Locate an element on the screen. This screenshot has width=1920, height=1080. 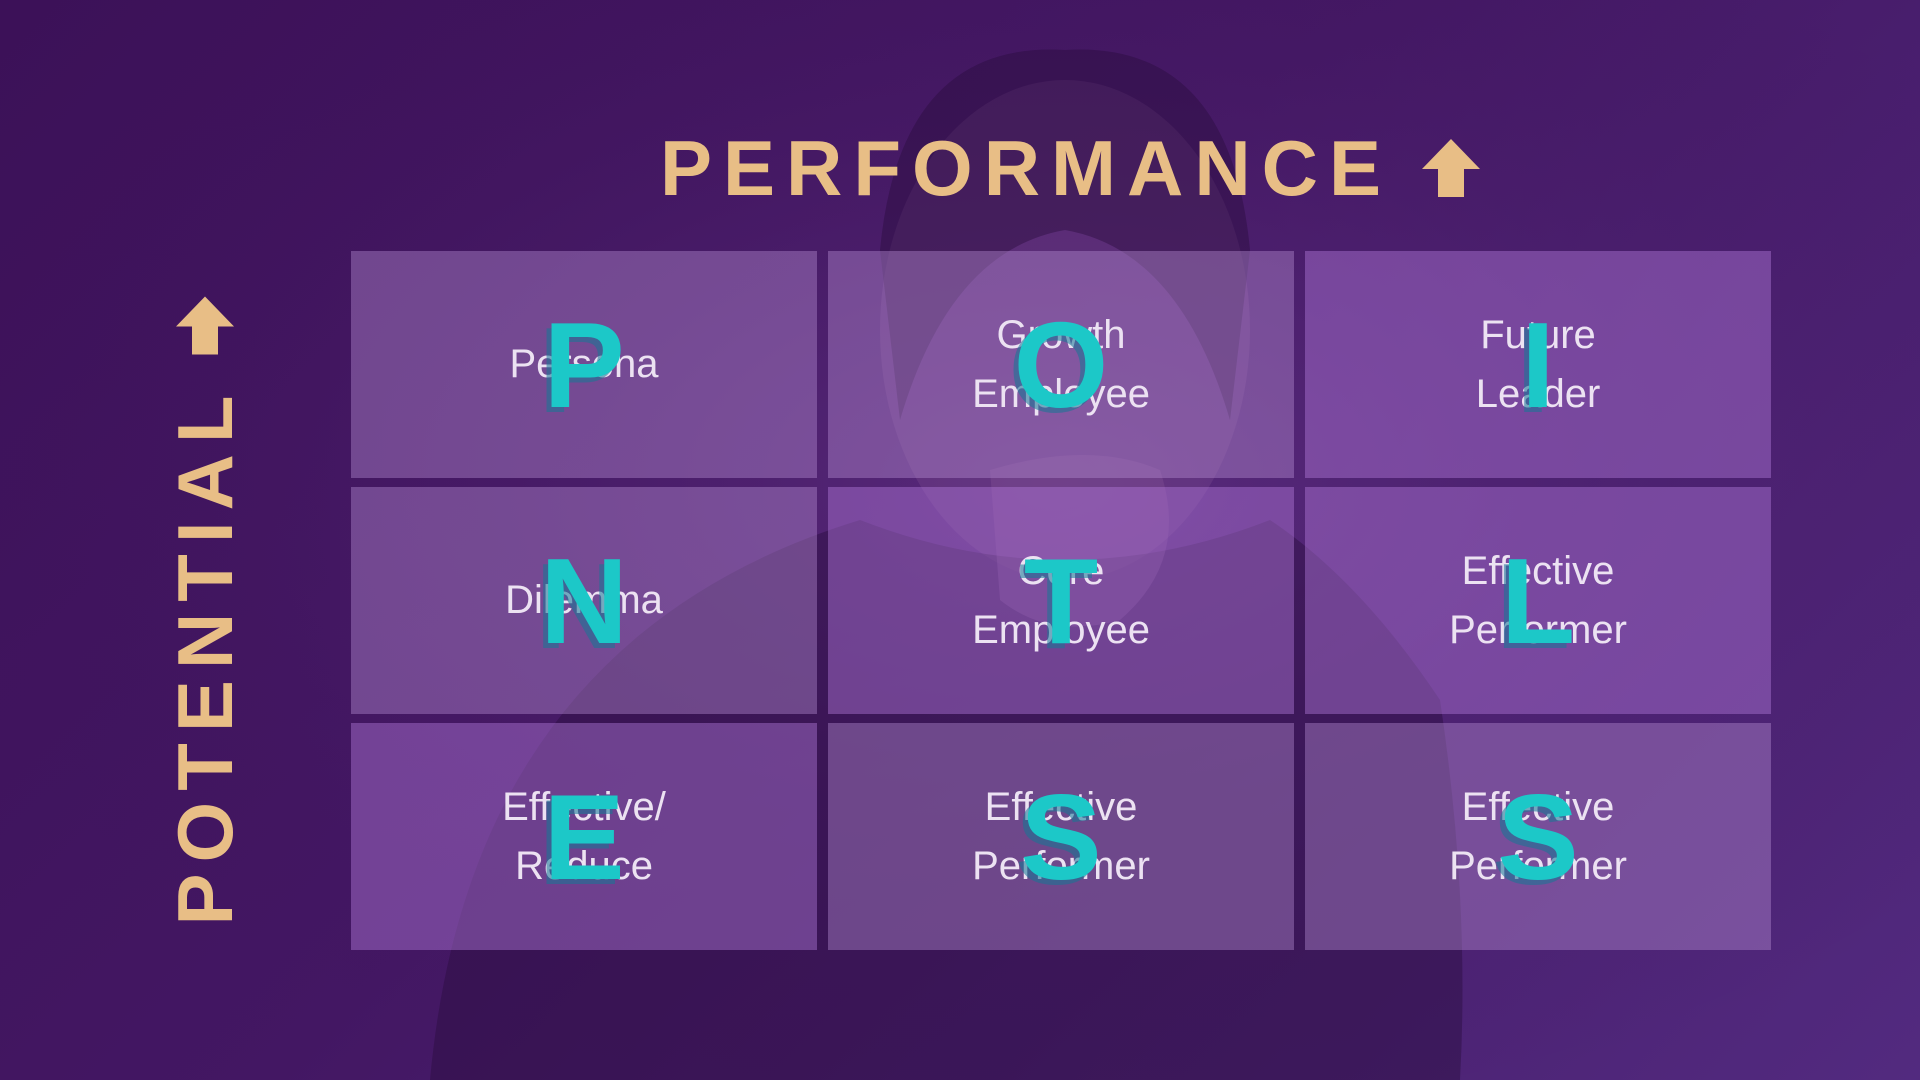
grid-cell: Effective Performer L is located at coordinates (1538, 600).